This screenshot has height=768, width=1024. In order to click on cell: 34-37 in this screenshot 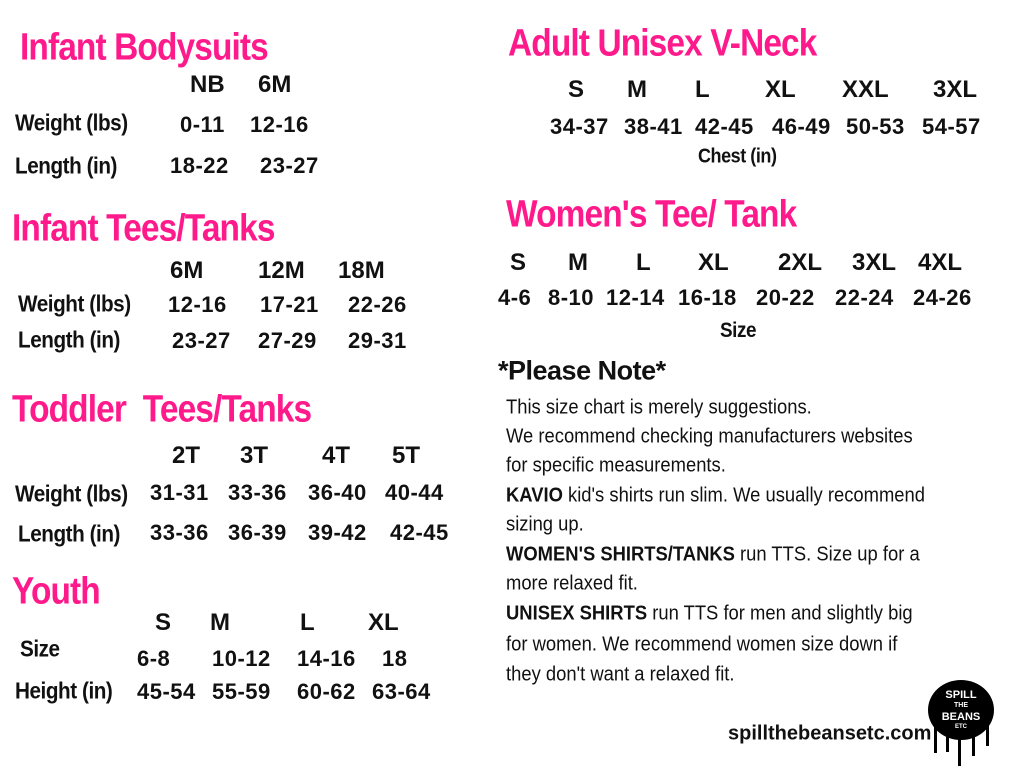, I will do `click(579, 126)`.